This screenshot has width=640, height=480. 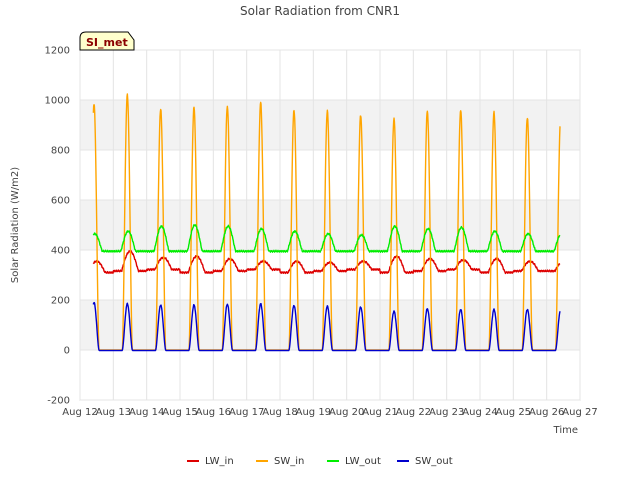 What do you see at coordinates (546, 412) in the screenshot?
I see `x-tick-label: Aug 26` at bounding box center [546, 412].